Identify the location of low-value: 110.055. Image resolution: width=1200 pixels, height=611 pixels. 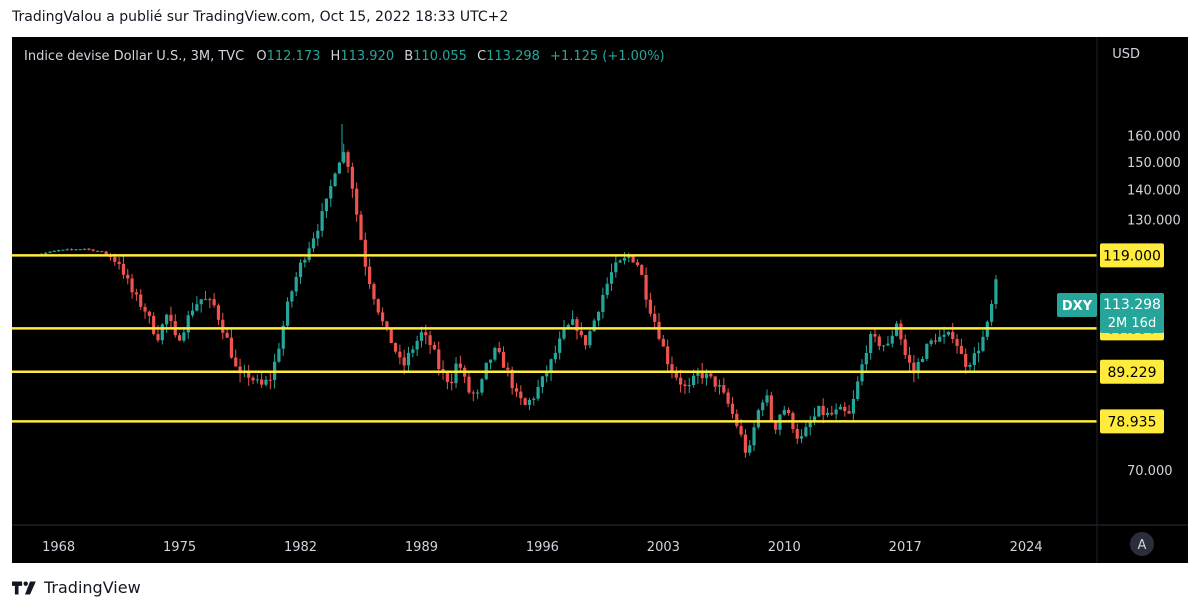
(440, 56).